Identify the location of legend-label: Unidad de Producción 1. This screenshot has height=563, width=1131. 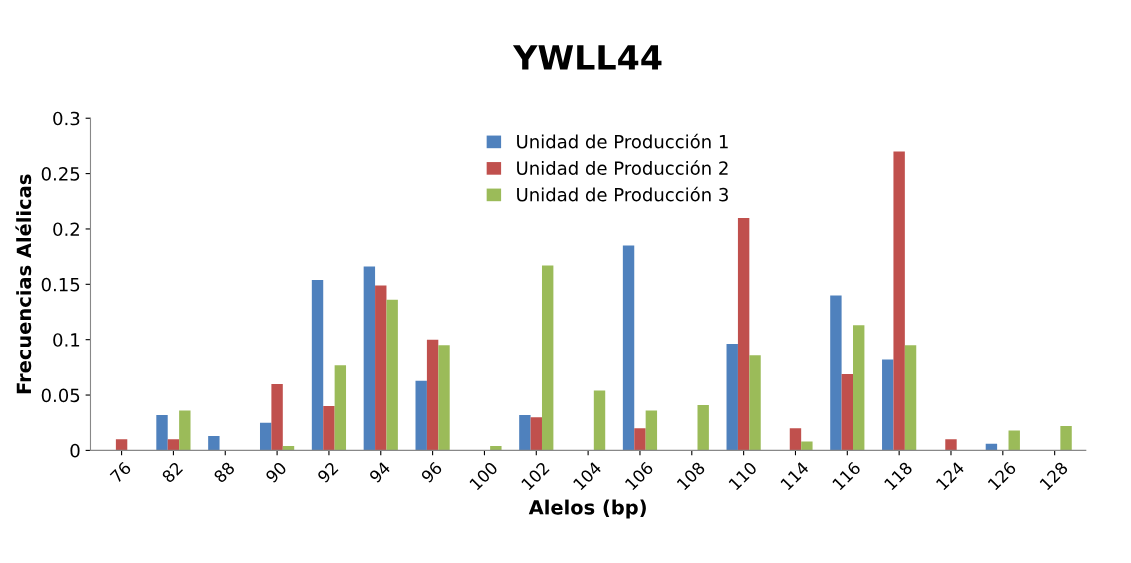
(622, 141).